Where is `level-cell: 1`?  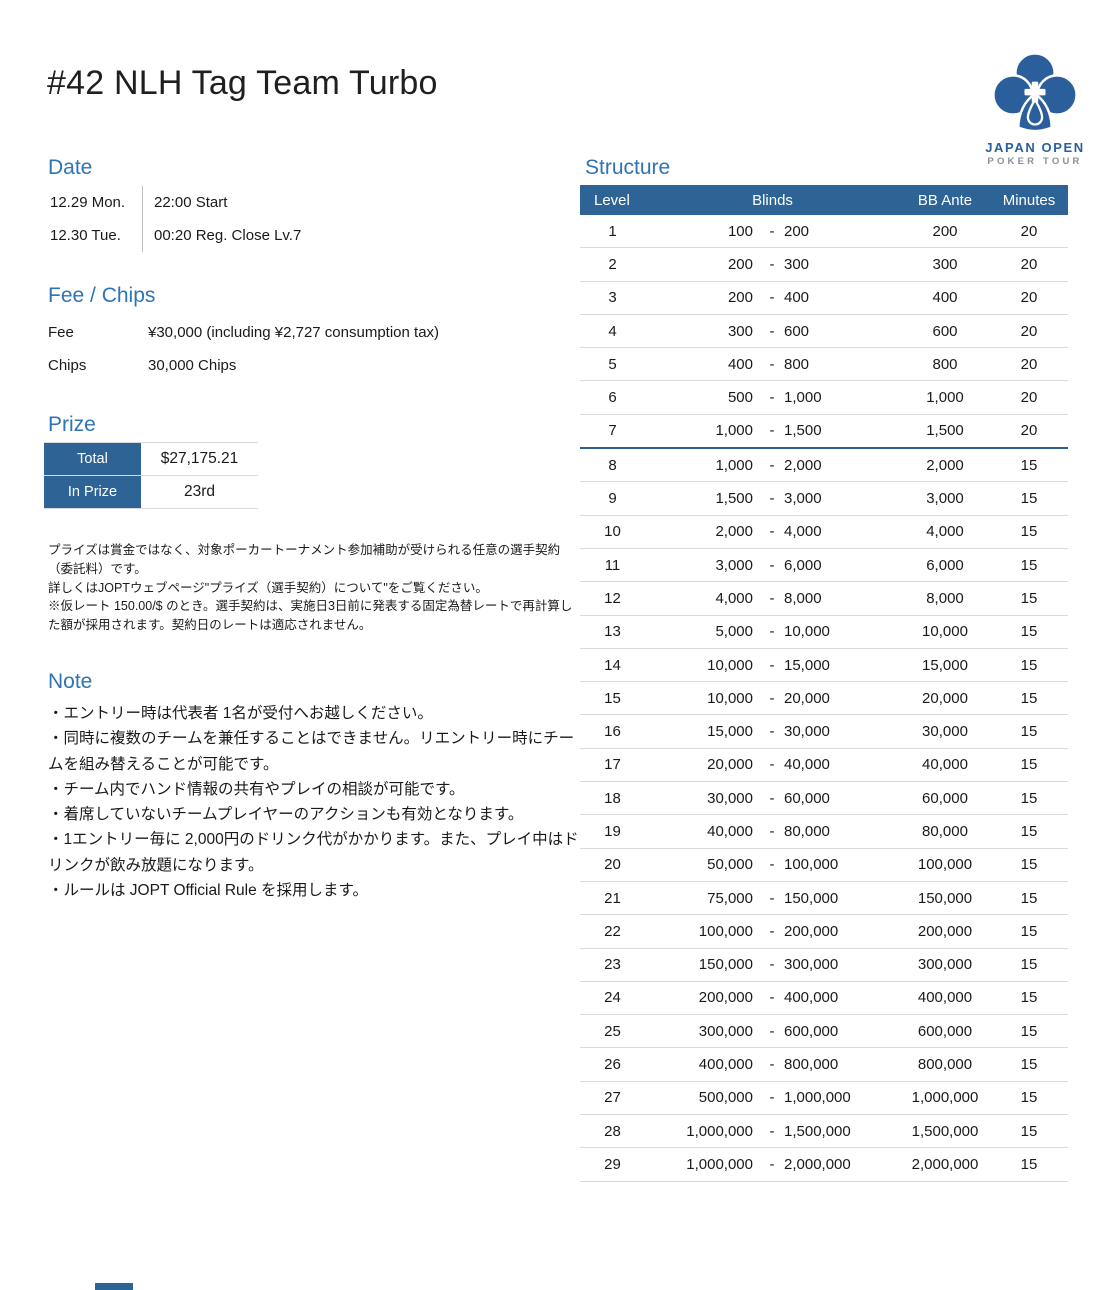
level-cell: 1 is located at coordinates (612, 231).